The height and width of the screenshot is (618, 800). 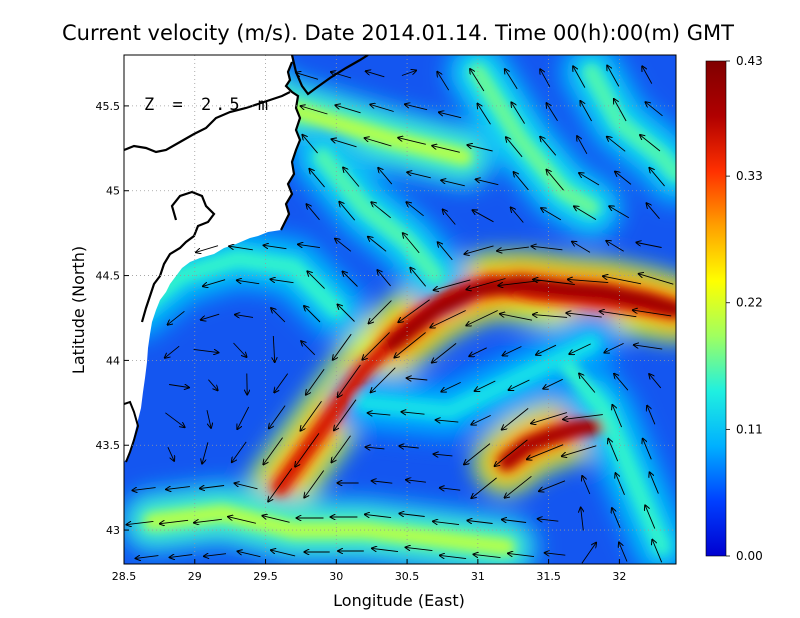 I want to click on x-tick-label: 32, so click(x=619, y=576).